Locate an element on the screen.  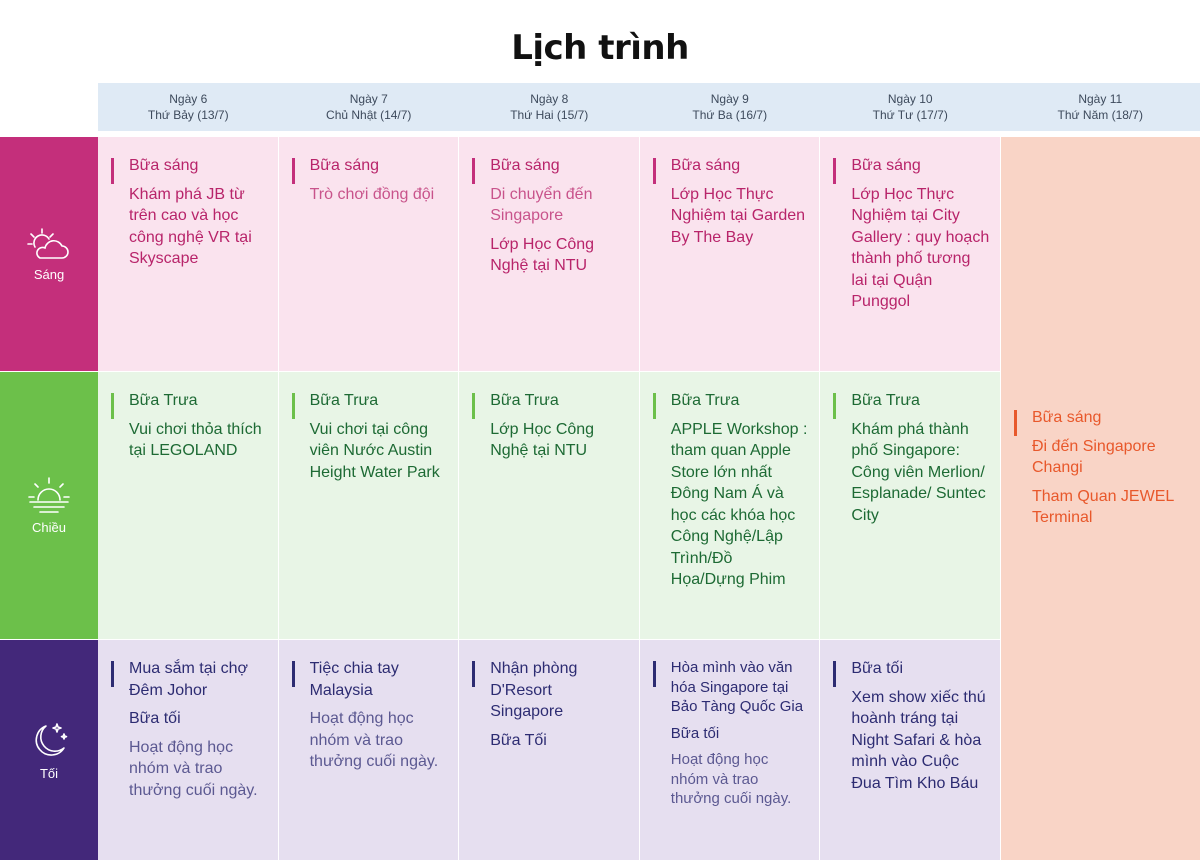
day-date: Thứ Ba (16/7) is located at coordinates (730, 115).